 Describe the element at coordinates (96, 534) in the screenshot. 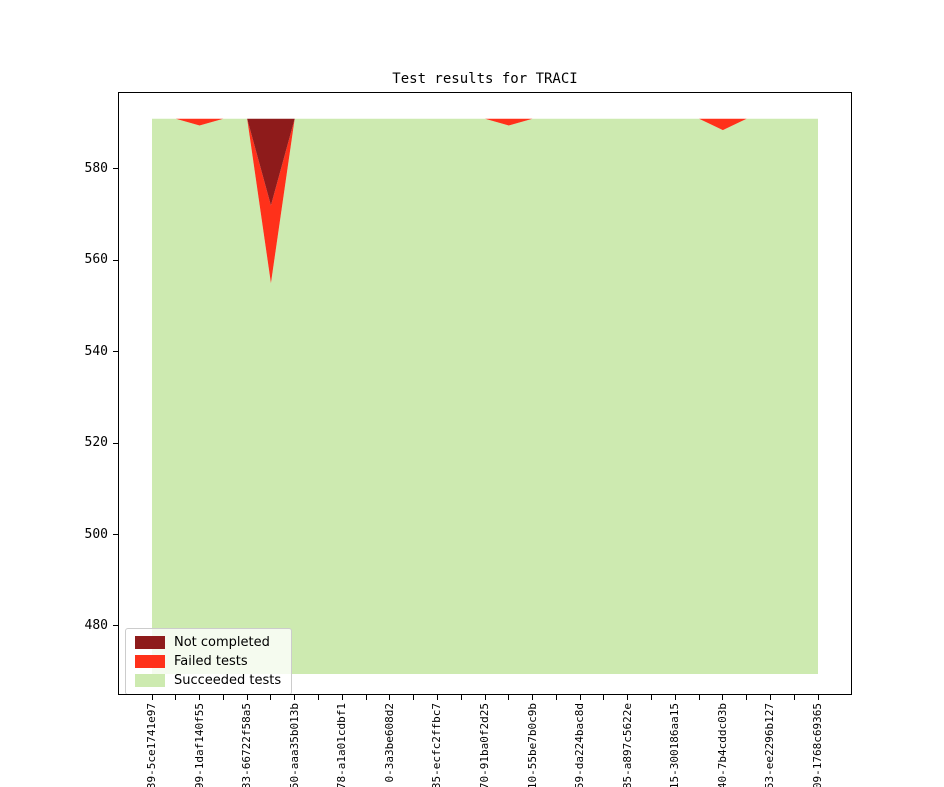

I see `y-tick-label: 500` at that location.